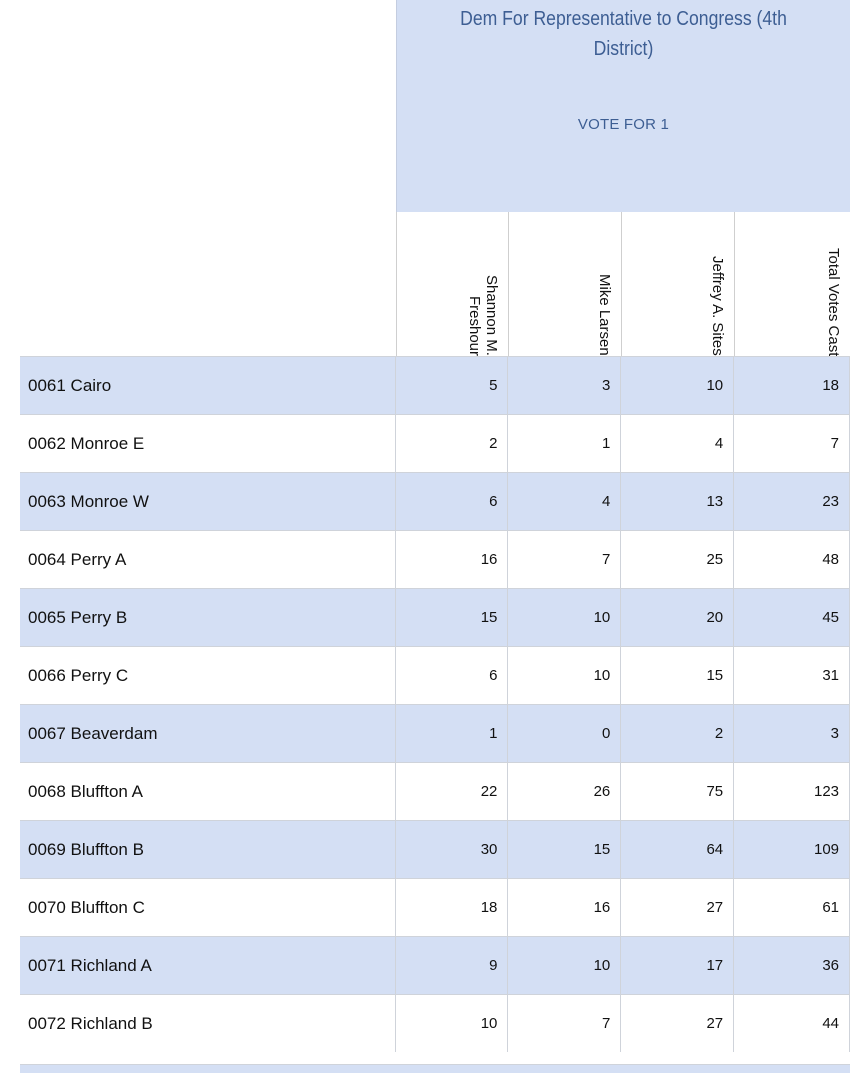  I want to click on table-row: 0068 Bluffton A 22 26 75 123, so click(435, 791).